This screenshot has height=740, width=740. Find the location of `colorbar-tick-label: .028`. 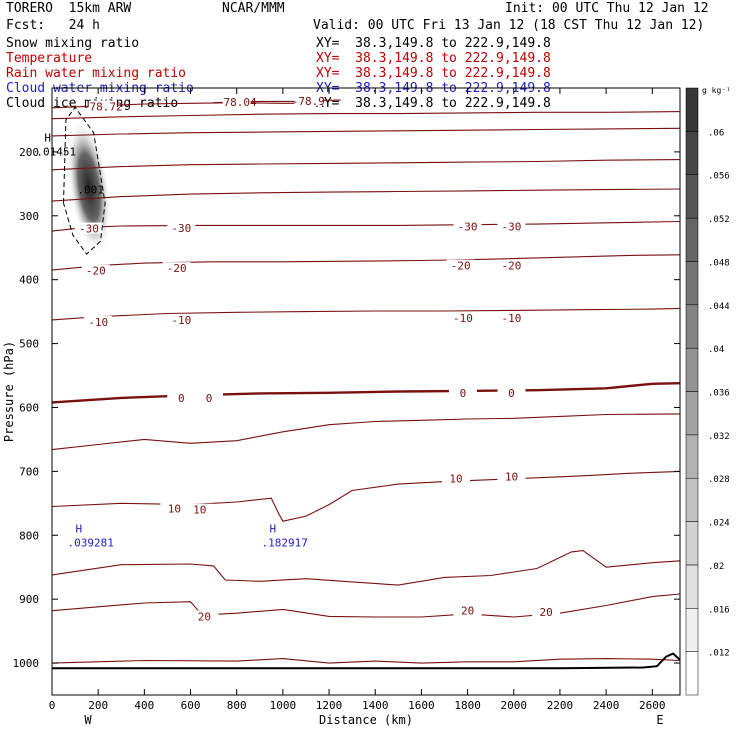

colorbar-tick-label: .028 is located at coordinates (719, 480).